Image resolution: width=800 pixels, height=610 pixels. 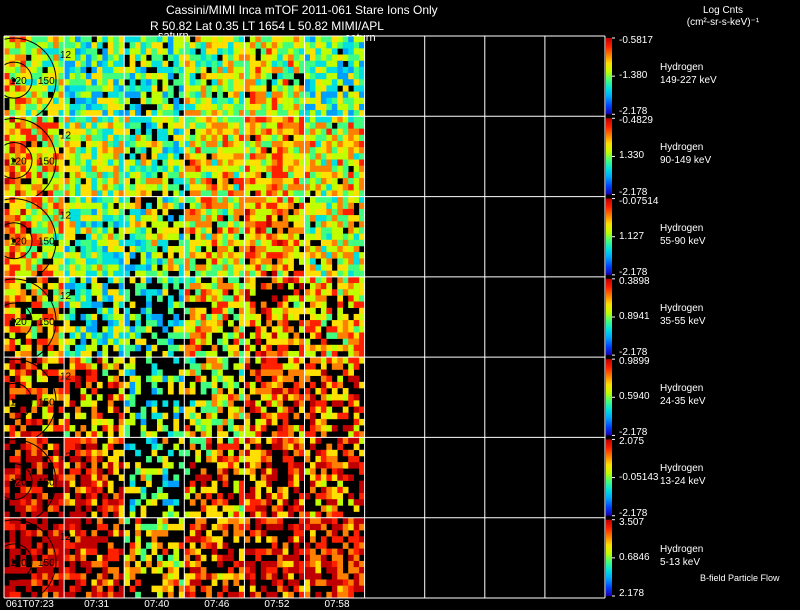 What do you see at coordinates (46, 161) in the screenshot?
I see `inset-label: 150` at bounding box center [46, 161].